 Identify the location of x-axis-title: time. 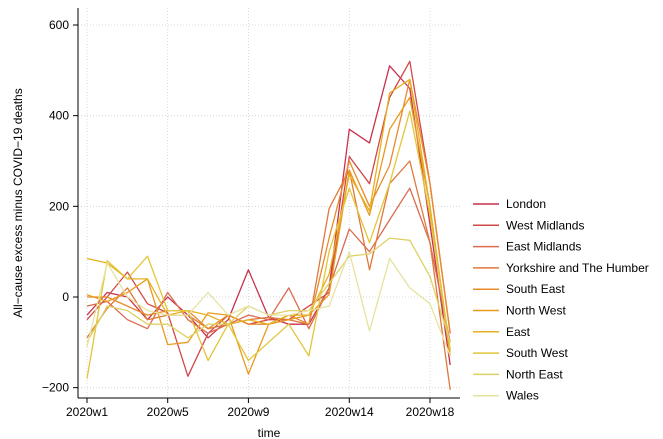
(269, 432).